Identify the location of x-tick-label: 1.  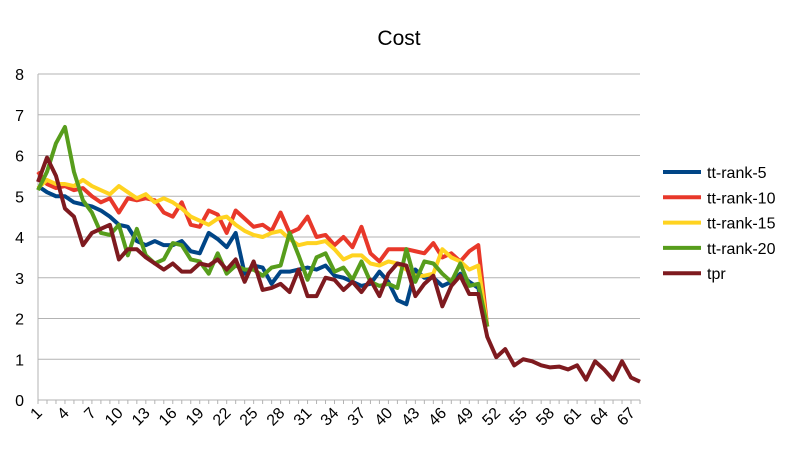
(37, 414).